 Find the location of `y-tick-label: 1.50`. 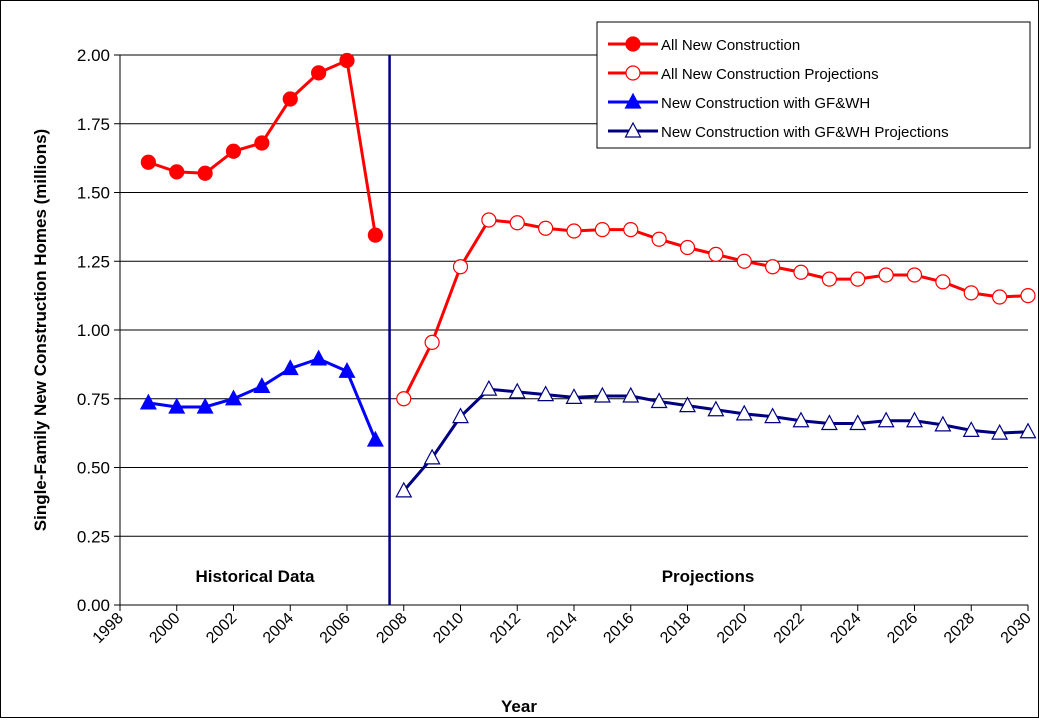

y-tick-label: 1.50 is located at coordinates (93, 193).